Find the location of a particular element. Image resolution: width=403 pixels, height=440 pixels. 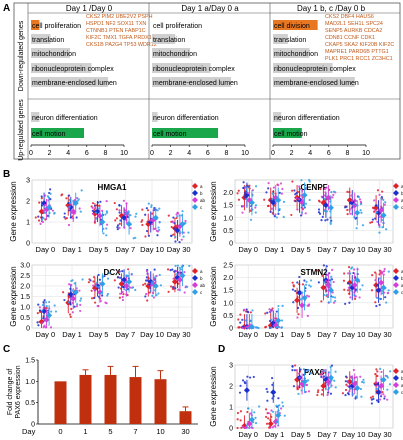

enrichment-bar-label: neuron differentiation is located at coordinates (307, 118).